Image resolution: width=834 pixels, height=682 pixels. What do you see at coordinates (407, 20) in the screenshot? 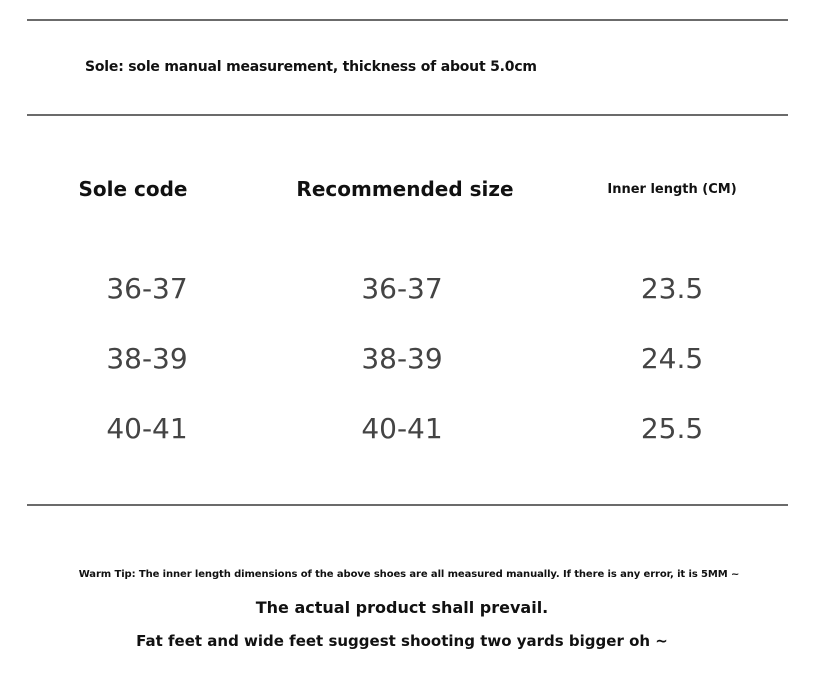
I see `top-divider` at bounding box center [407, 20].